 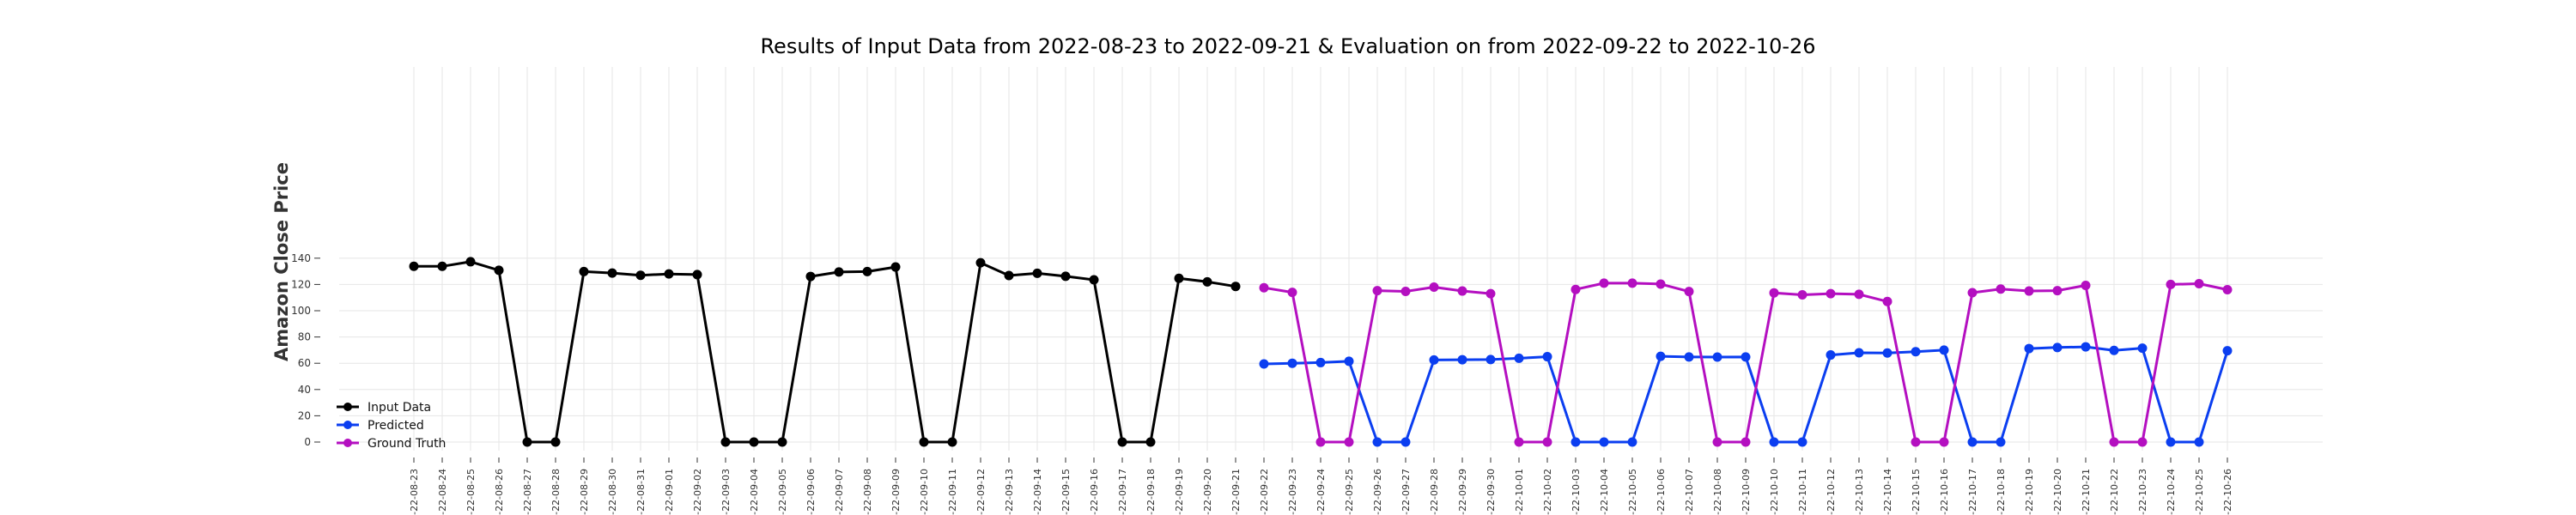 What do you see at coordinates (1605, 492) in the screenshot?
I see `x-tick-label: -22-10-04` at bounding box center [1605, 492].